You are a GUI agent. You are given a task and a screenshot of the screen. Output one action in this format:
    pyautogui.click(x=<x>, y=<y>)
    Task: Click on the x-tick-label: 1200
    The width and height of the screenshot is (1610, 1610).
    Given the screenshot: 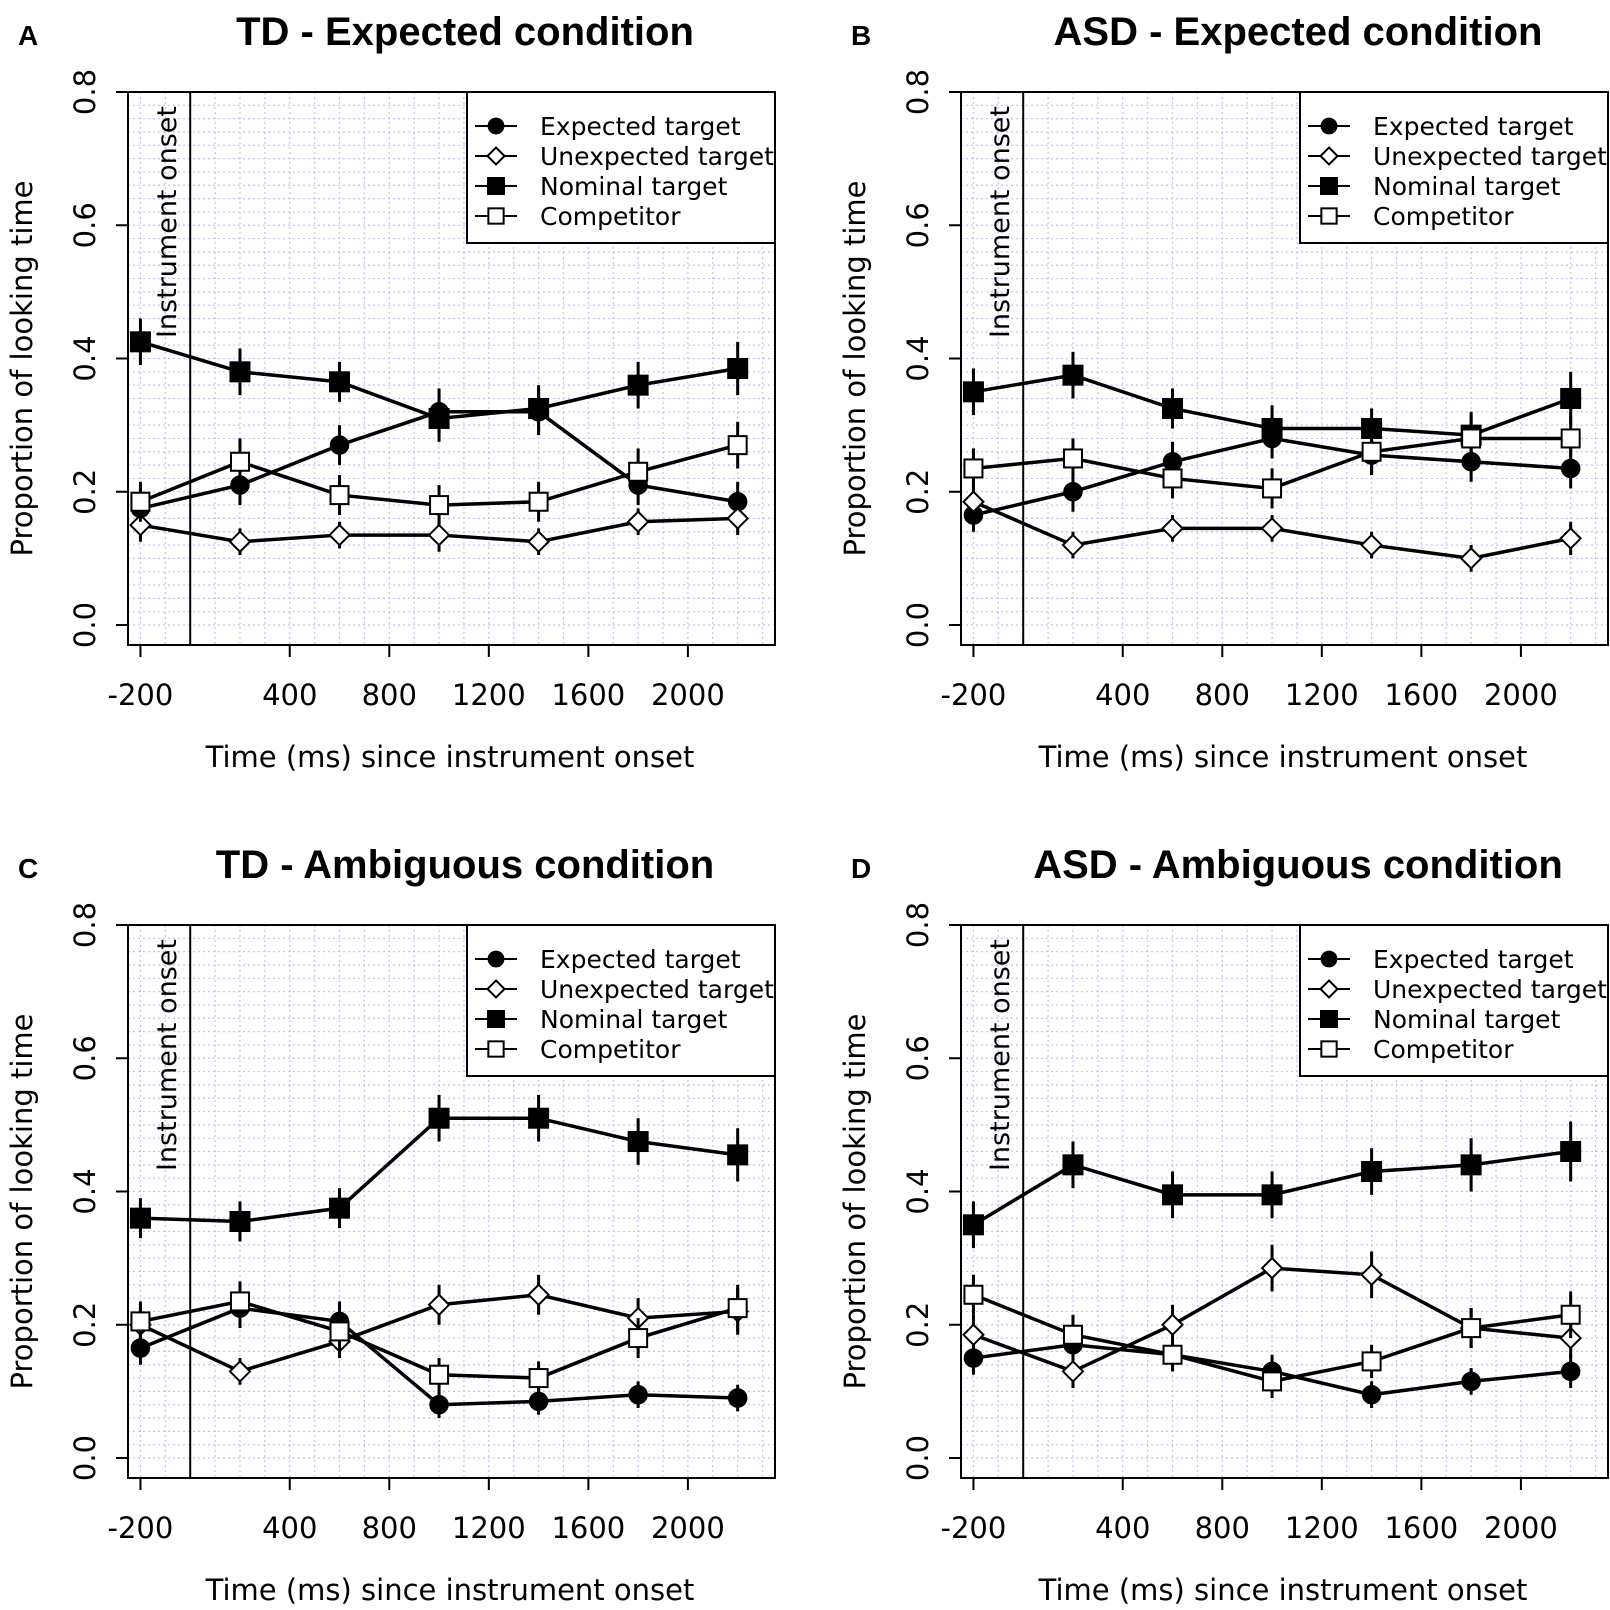 What is the action you would take?
    pyautogui.click(x=1322, y=1528)
    